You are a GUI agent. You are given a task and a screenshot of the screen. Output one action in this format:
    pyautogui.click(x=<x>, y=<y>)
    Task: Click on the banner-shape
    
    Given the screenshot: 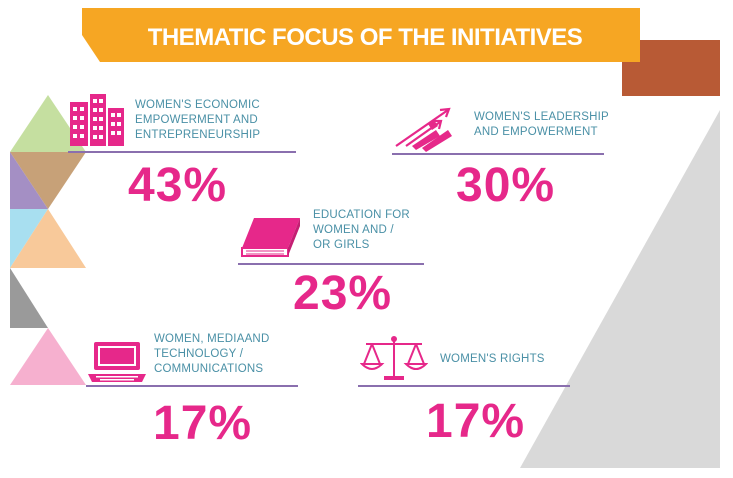 What is the action you would take?
    pyautogui.click(x=361, y=35)
    